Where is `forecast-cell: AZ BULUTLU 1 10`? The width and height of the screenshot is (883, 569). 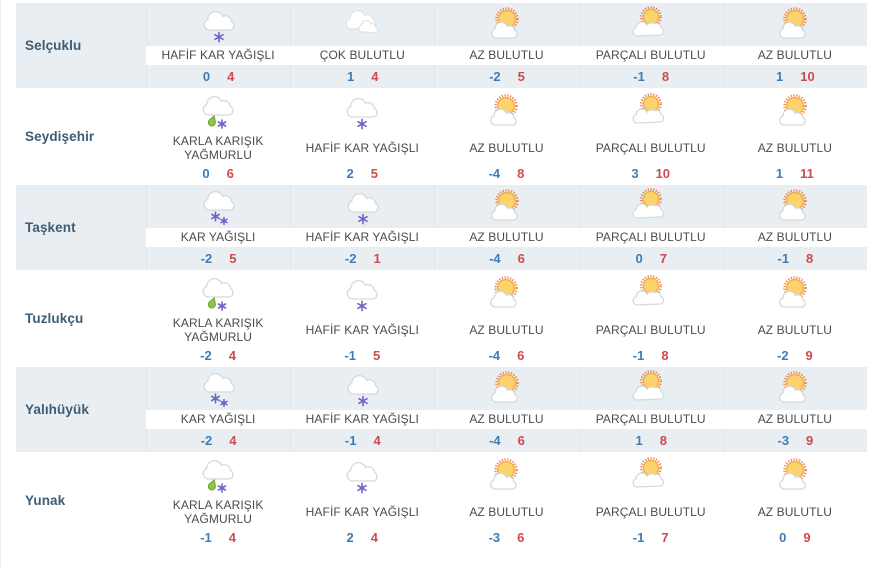 forecast-cell: AZ BULUTLU 1 10 is located at coordinates (794, 45).